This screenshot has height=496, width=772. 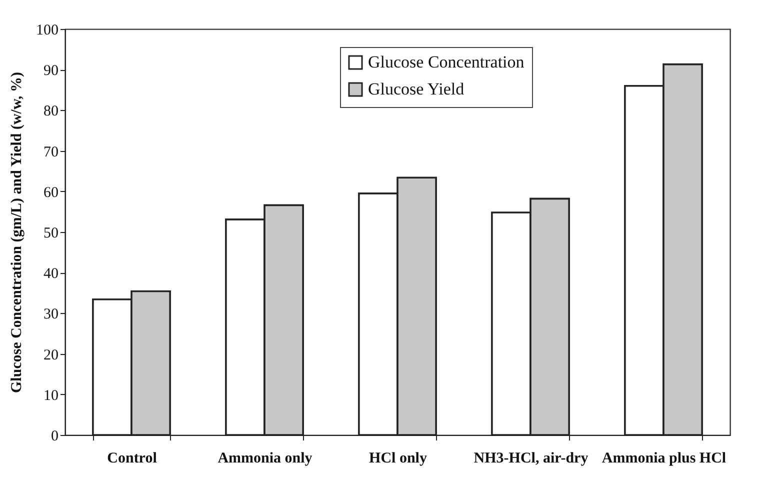 I want to click on y-tick-label: 30, so click(x=51, y=314).